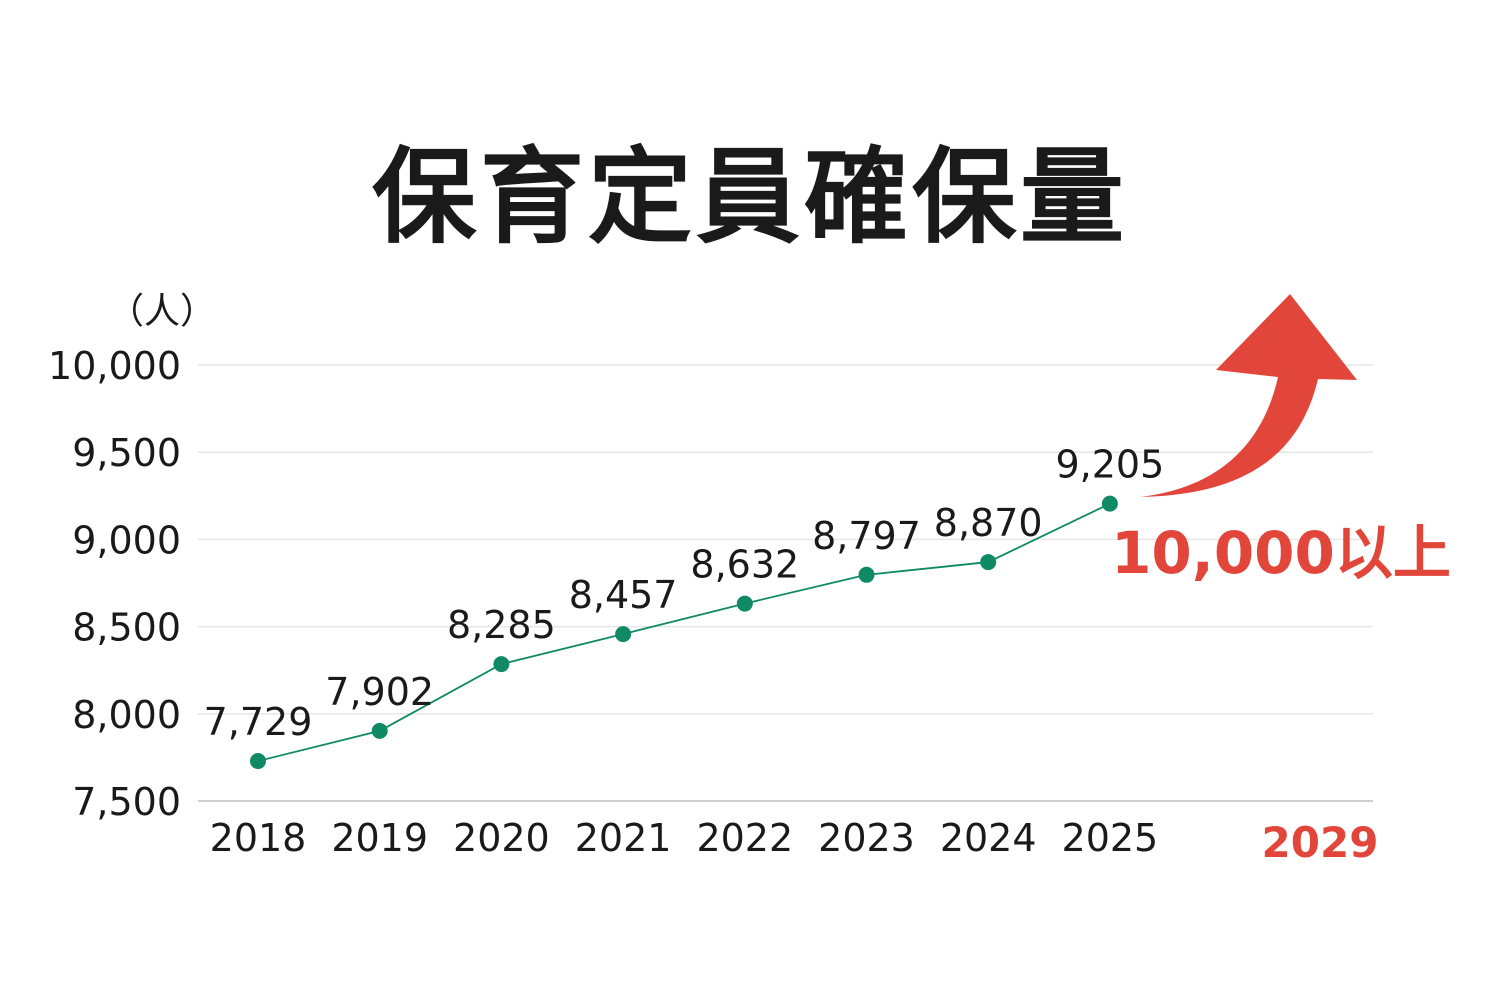  Describe the element at coordinates (258, 838) in the screenshot. I see `x-tick-label: 2018` at that location.